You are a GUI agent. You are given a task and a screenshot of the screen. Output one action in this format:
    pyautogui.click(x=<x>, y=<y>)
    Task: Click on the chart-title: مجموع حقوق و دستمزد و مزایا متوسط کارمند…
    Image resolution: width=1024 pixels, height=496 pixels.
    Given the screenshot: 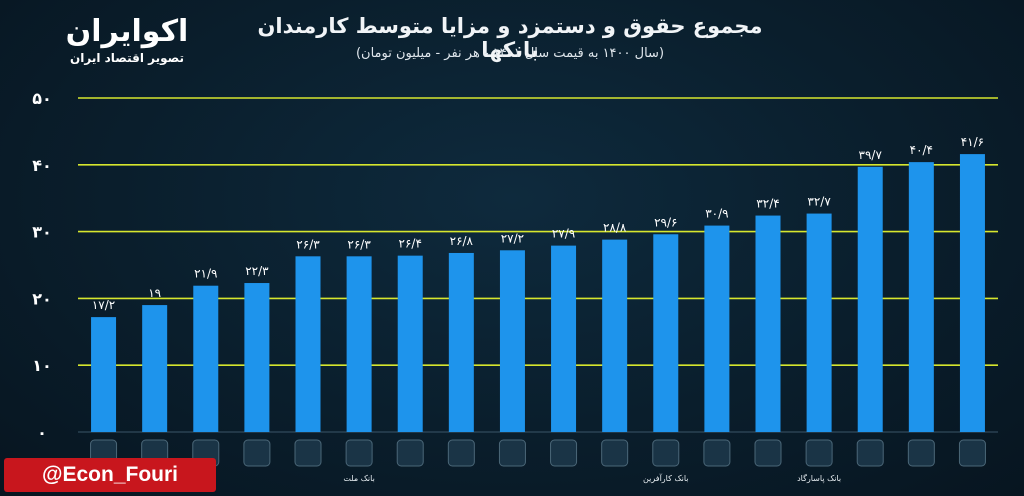 What is the action you would take?
    pyautogui.click(x=510, y=38)
    